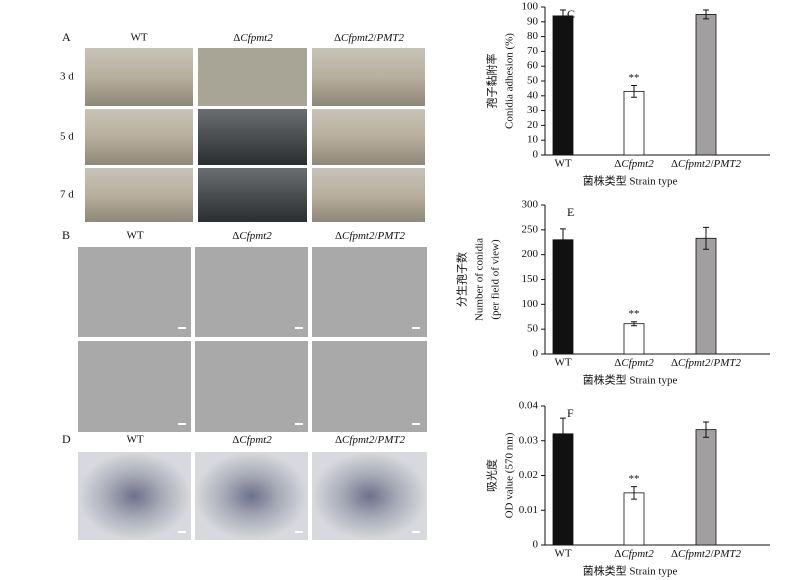  What do you see at coordinates (570, 413) in the screenshot?
I see `panel-label: F` at bounding box center [570, 413].